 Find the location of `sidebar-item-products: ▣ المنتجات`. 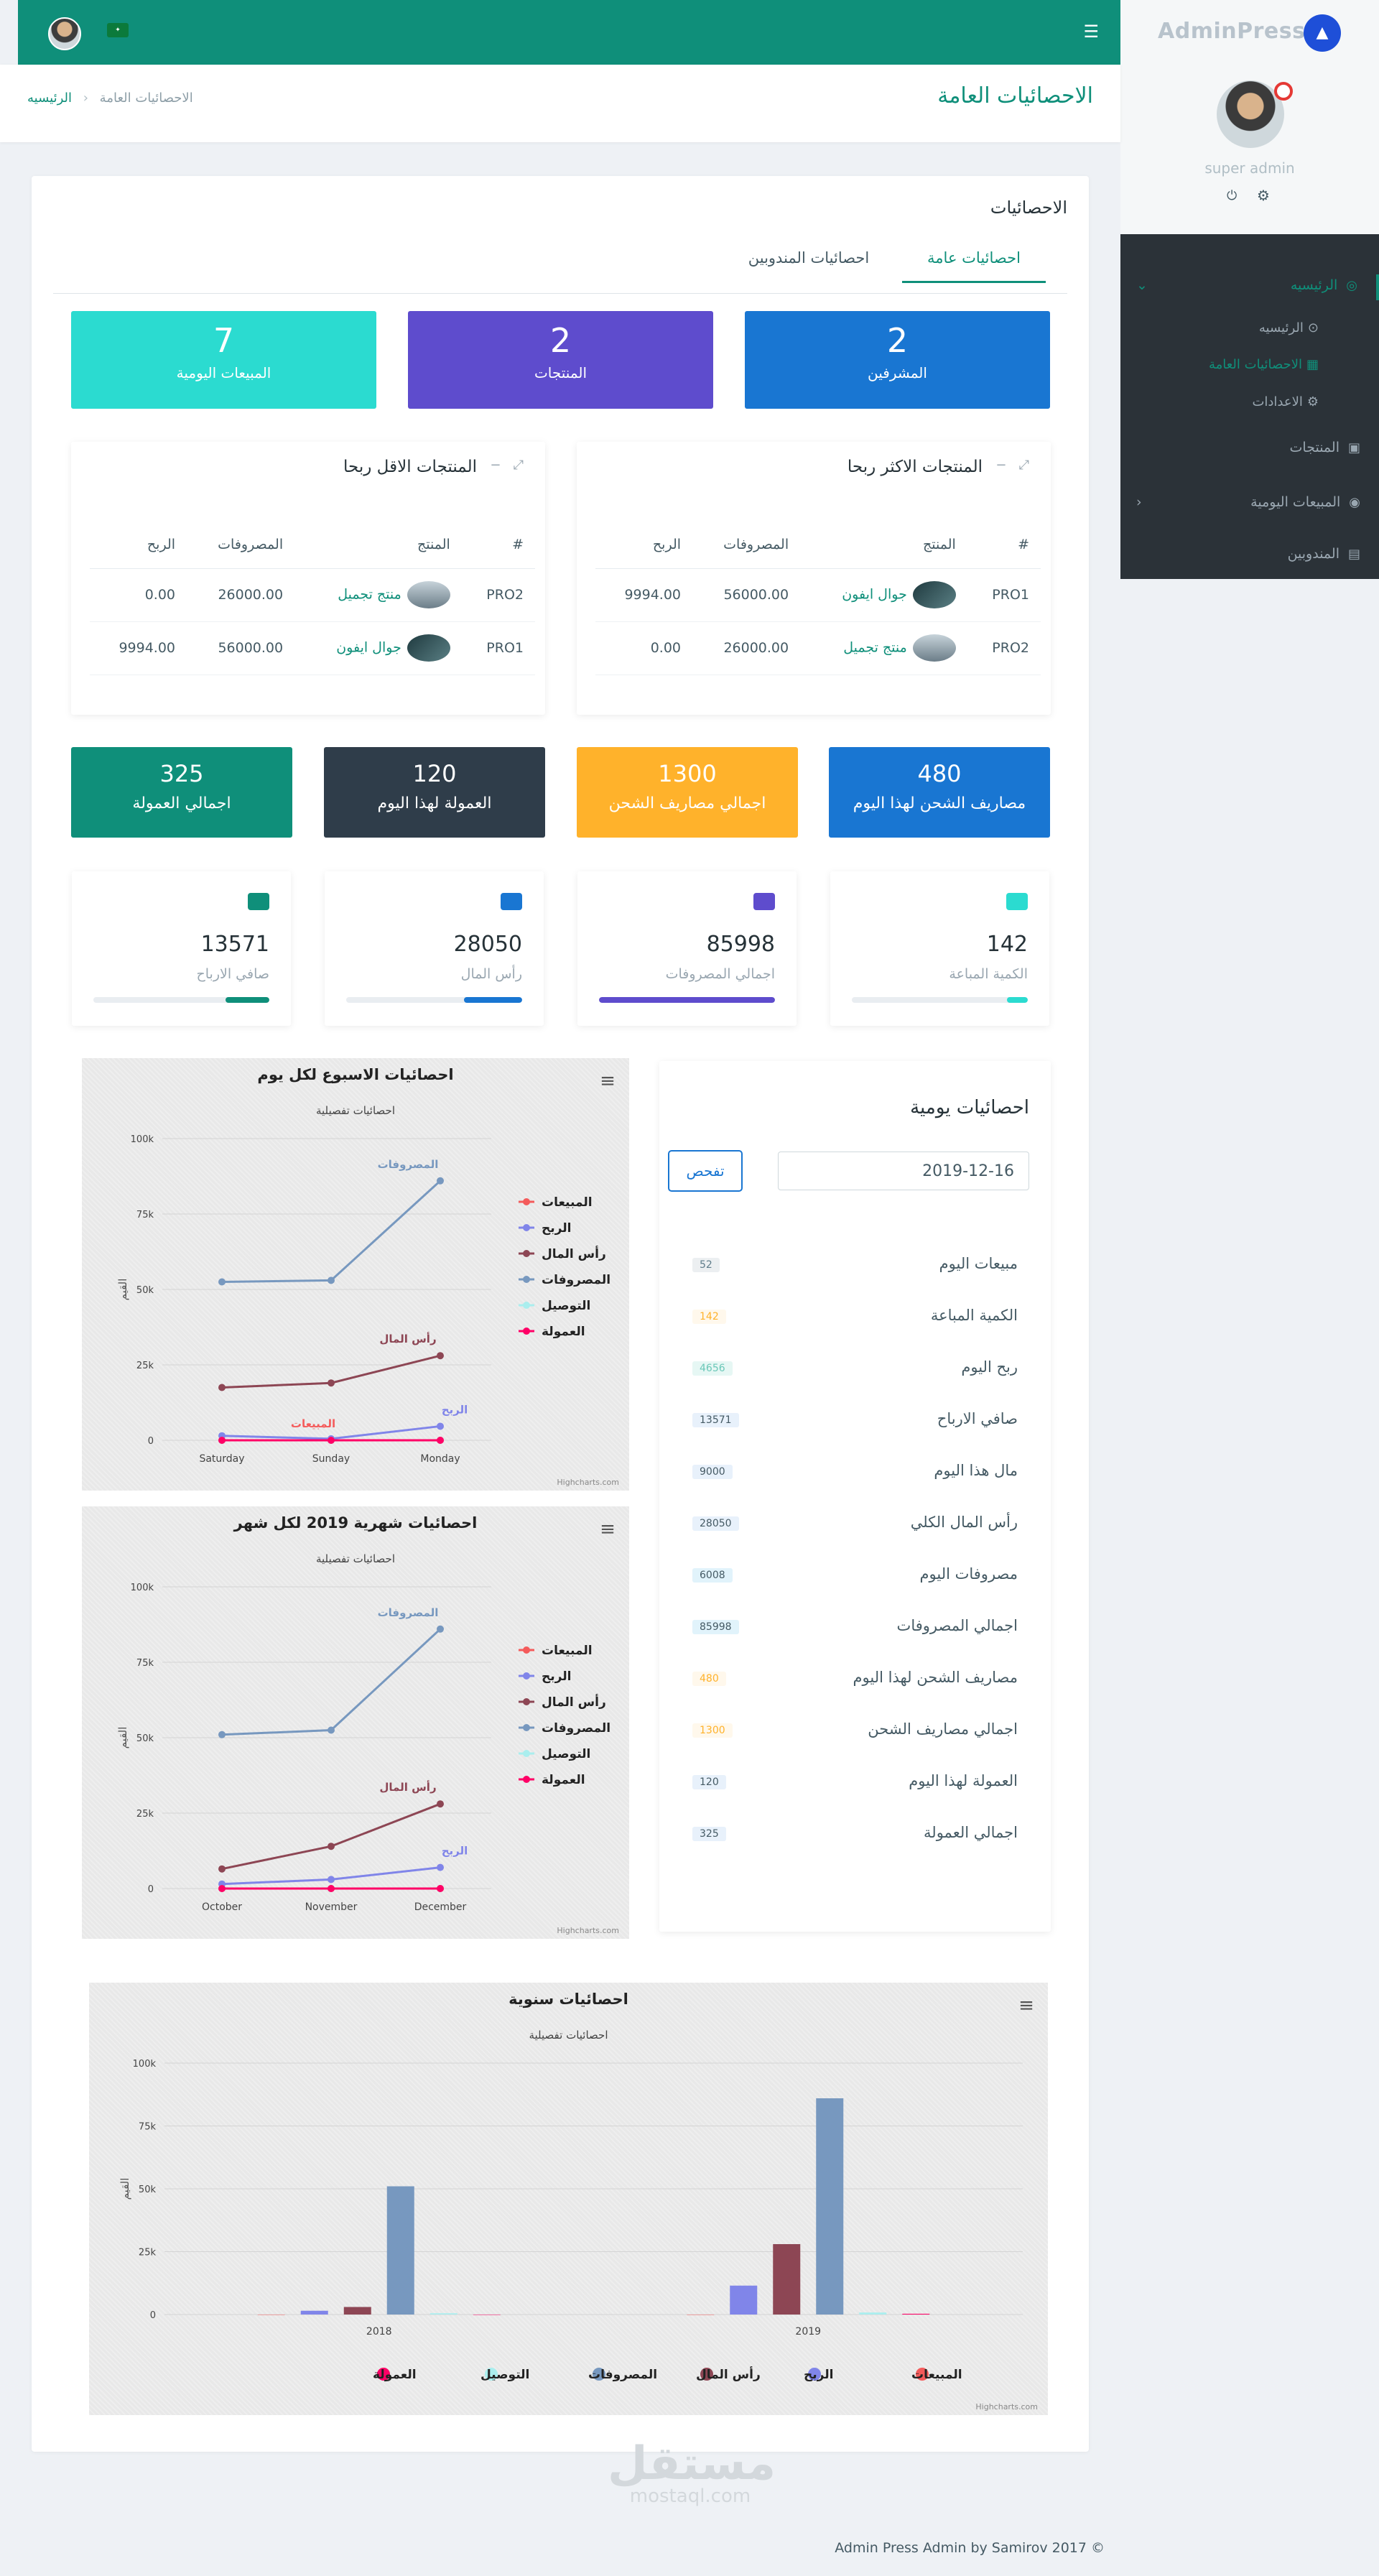

sidebar-item-products: ▣ المنتجات is located at coordinates (1249, 452).